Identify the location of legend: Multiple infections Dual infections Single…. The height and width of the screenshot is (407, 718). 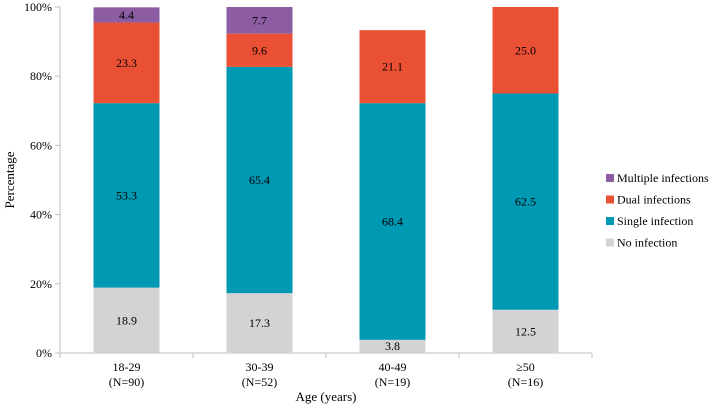
(657, 210).